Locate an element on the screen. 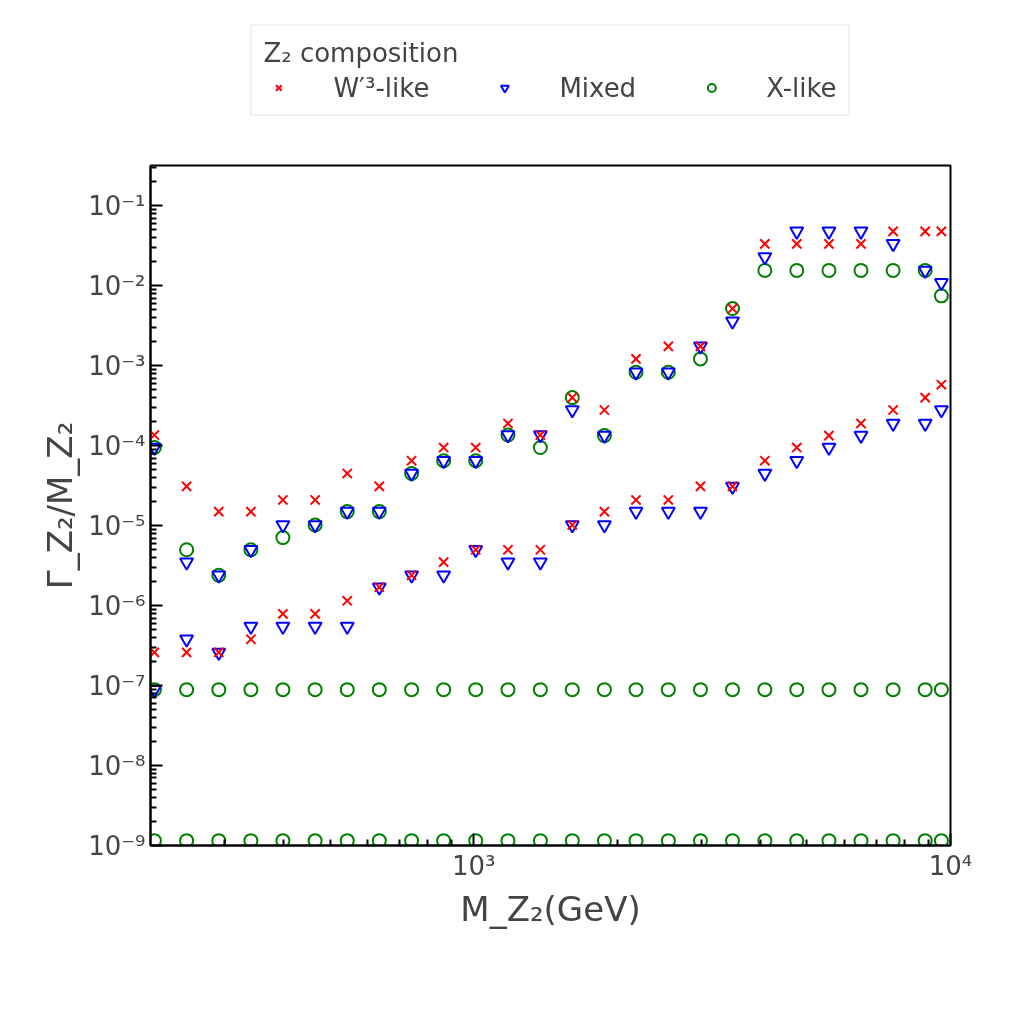 The height and width of the screenshot is (1019, 1033). legend-label: X-like is located at coordinates (801, 87).